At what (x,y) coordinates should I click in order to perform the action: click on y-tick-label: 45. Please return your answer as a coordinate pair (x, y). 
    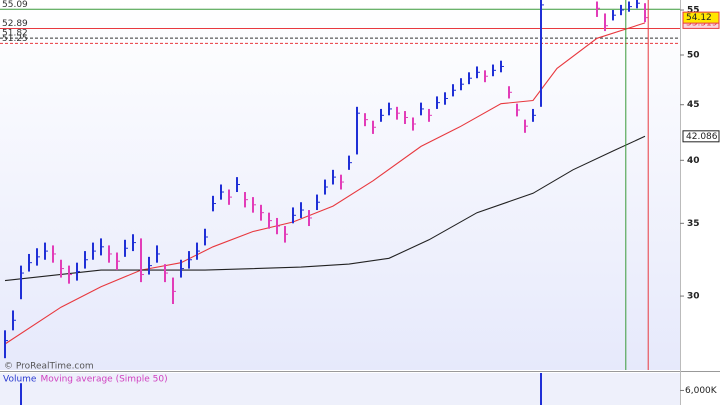
    Looking at the image, I should click on (693, 105).